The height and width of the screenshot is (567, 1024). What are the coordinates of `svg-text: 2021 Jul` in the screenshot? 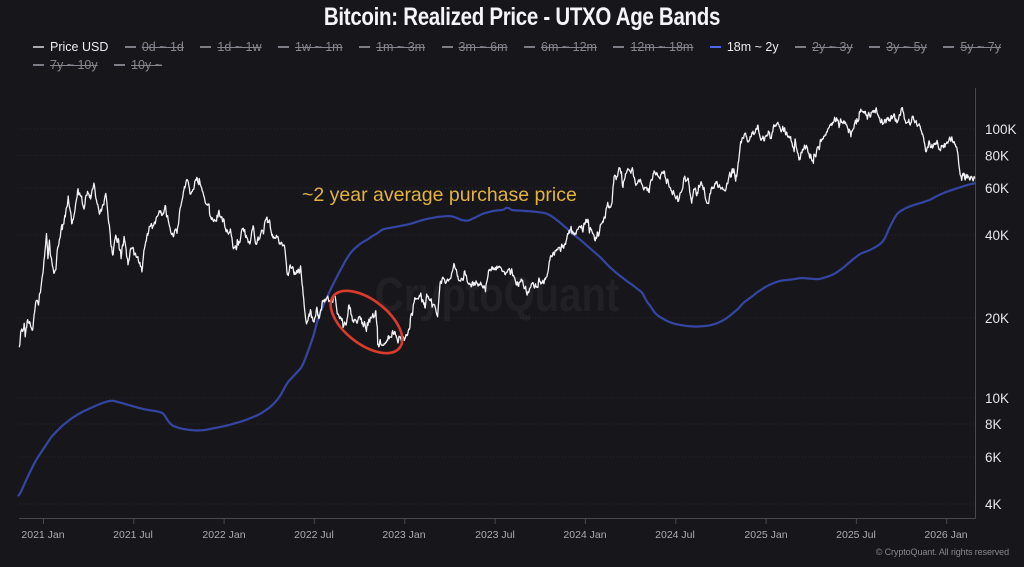 It's located at (133, 535).